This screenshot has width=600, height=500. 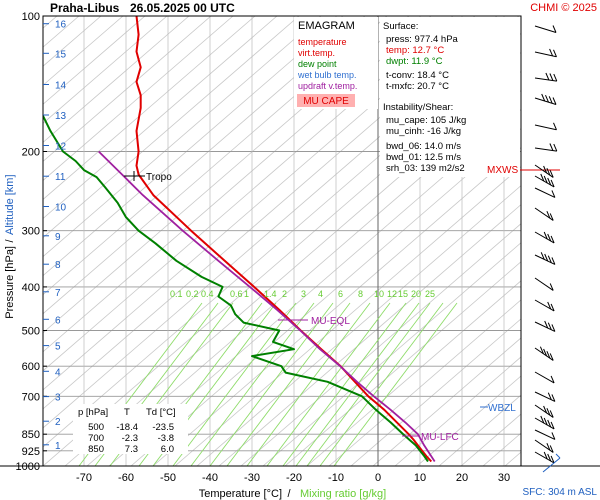 I want to click on instability-heading: Instability/Shear:, so click(x=418, y=107).